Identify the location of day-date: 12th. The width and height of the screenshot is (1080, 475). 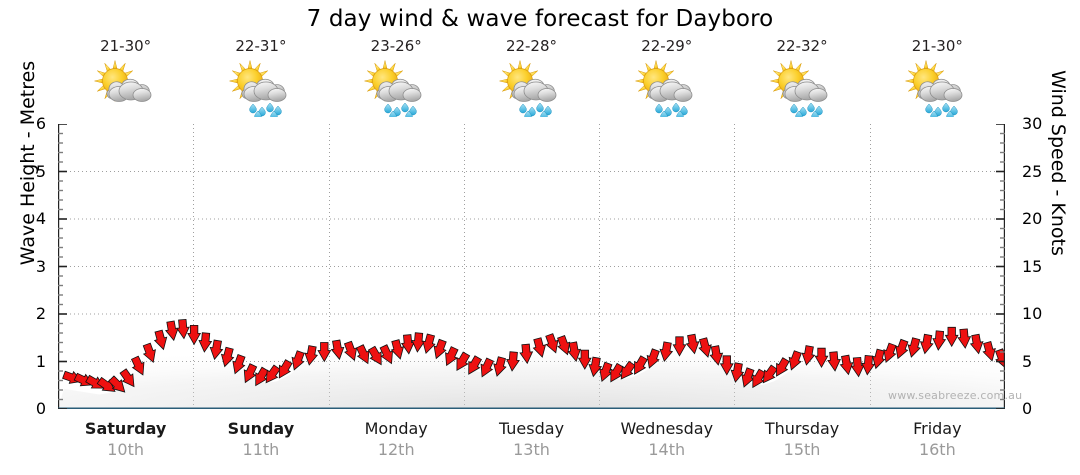
(396, 449).